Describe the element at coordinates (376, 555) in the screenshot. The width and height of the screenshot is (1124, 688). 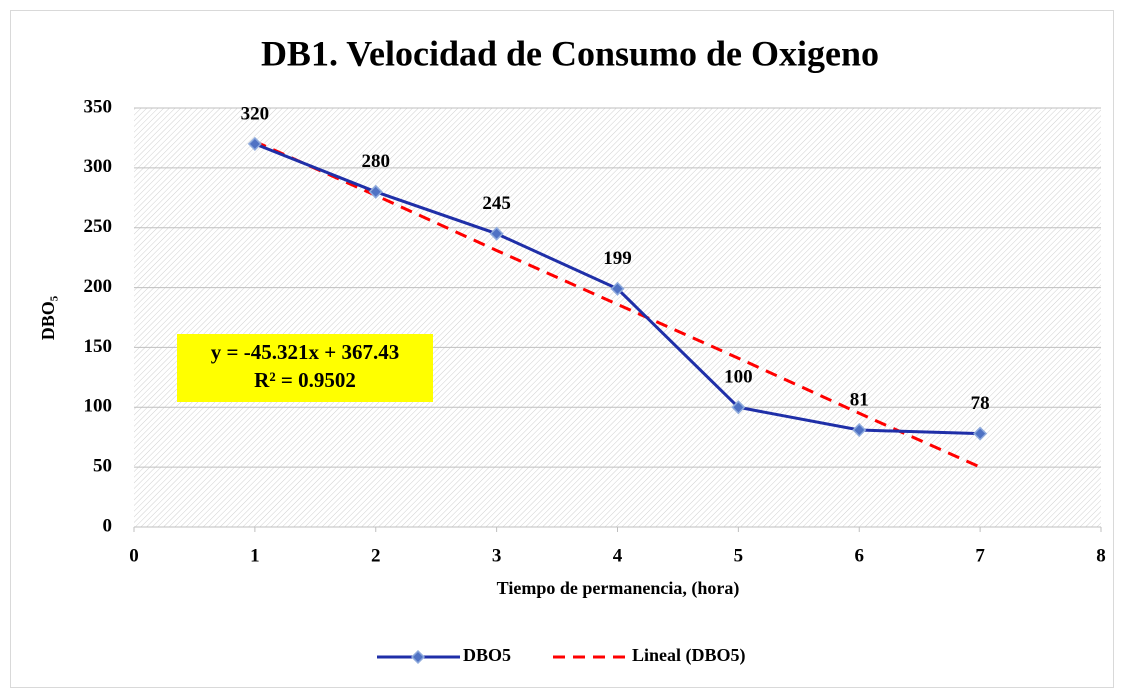
I see `x-tick-label: 2` at that location.